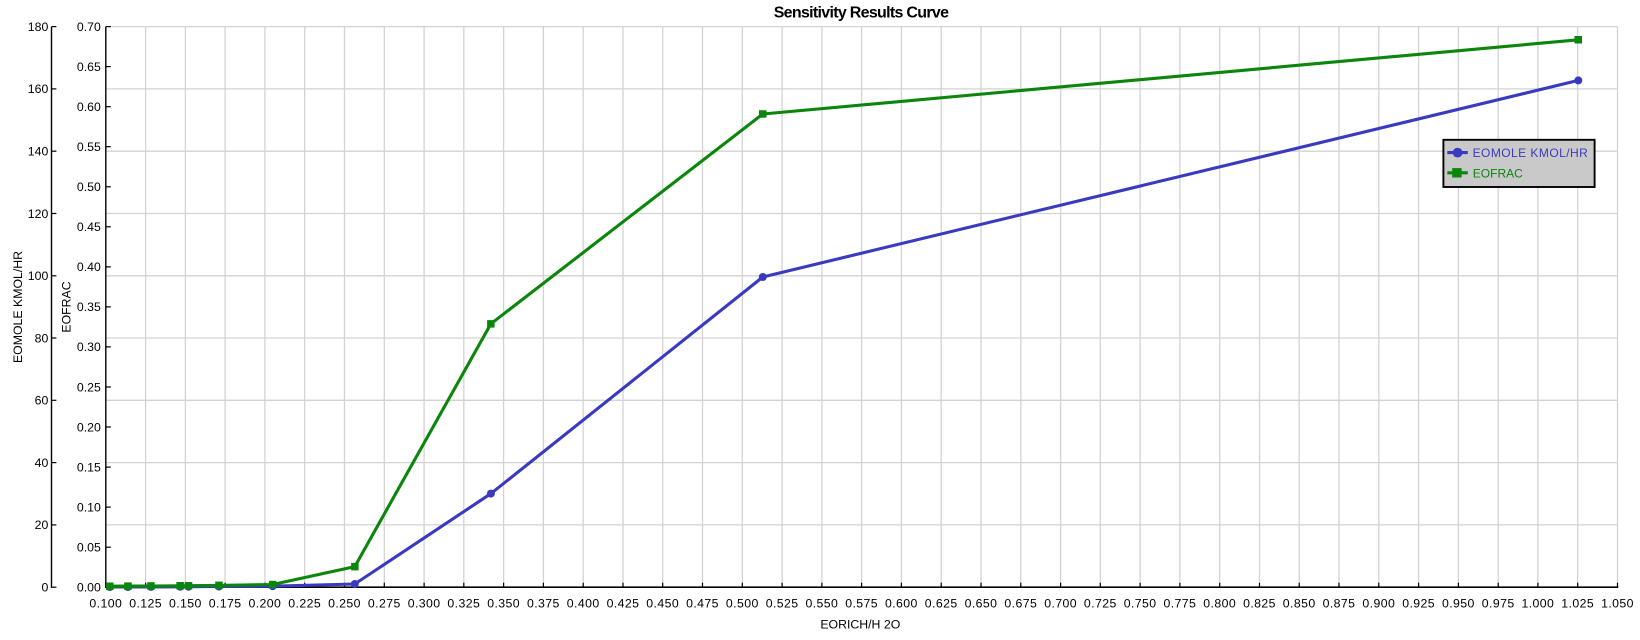 This screenshot has width=1640, height=640. I want to click on svg-text: 0.40, so click(89, 267).